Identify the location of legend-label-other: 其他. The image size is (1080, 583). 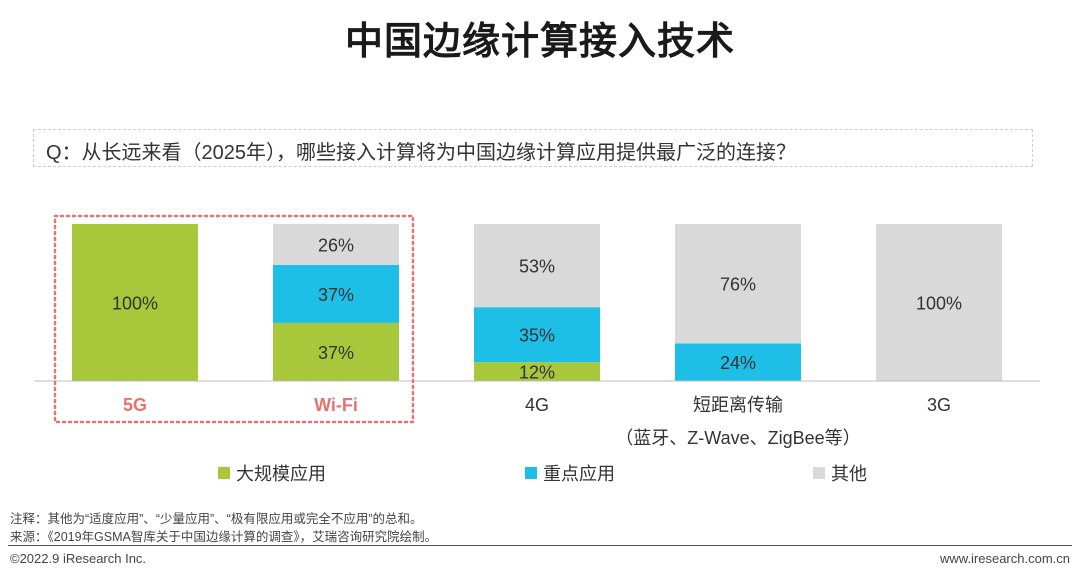
(849, 474).